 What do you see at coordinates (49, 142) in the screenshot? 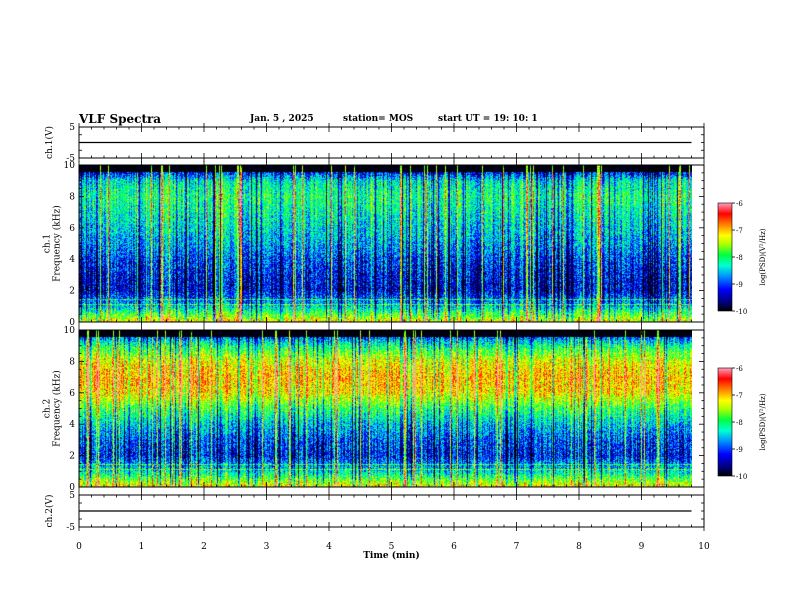
I see `y-axis-label: ch.1(V)` at bounding box center [49, 142].